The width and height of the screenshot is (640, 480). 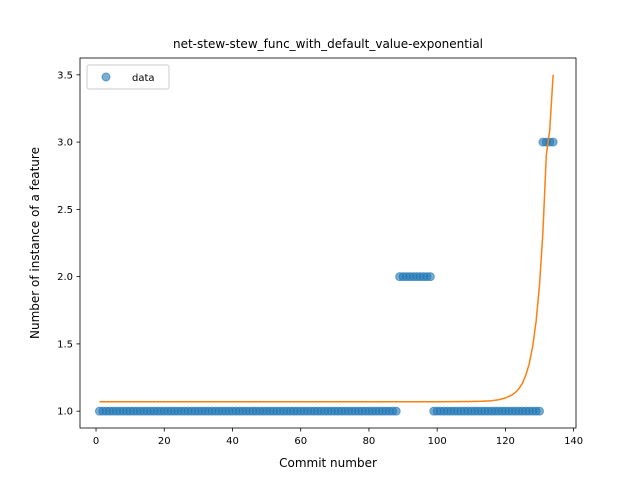 I want to click on legend-marker, so click(x=106, y=77).